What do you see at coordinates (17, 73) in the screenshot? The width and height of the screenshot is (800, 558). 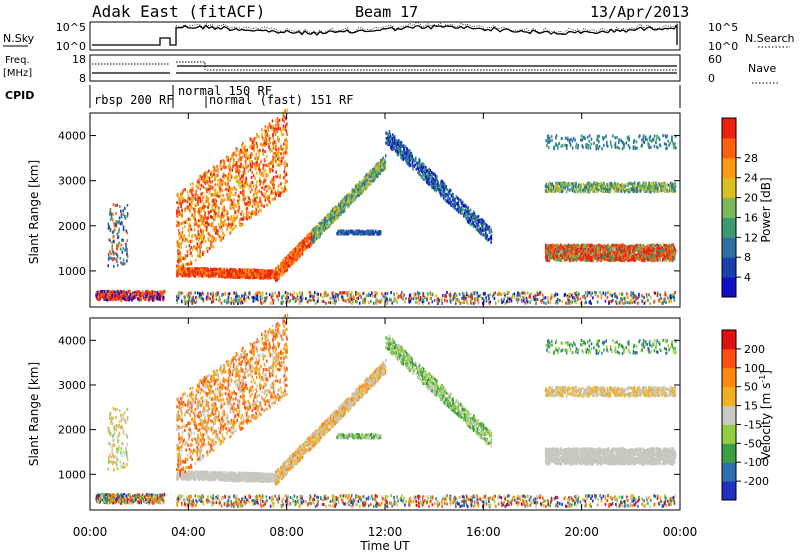 I see `freq-label-2: [MHz]` at bounding box center [17, 73].